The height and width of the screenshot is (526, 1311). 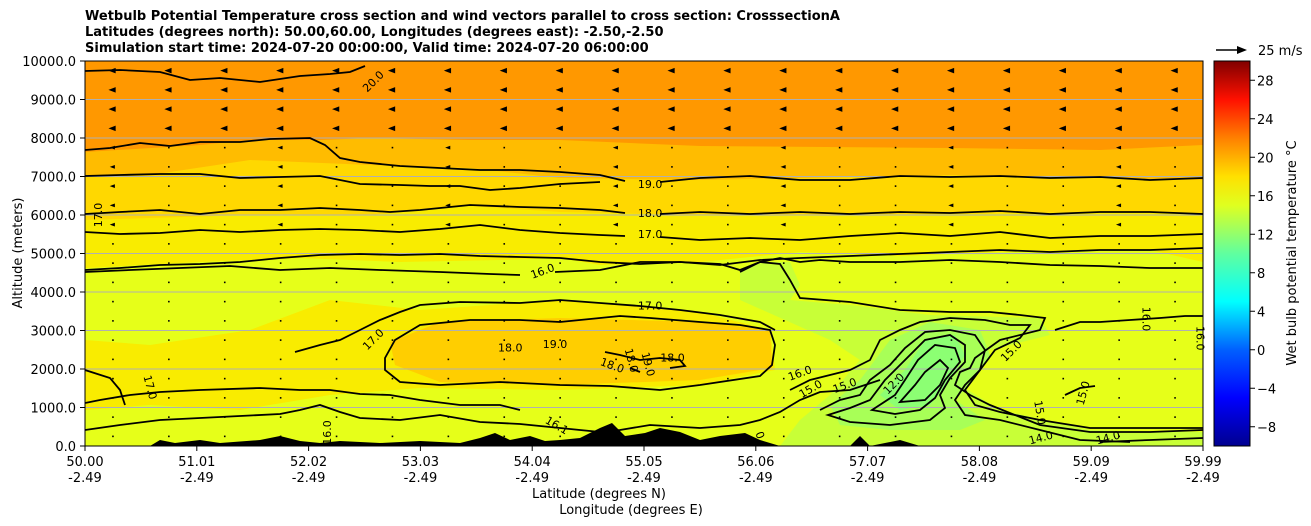 I want to click on x-axis-label-latitude: Latitude (degrees N), so click(x=599, y=494).